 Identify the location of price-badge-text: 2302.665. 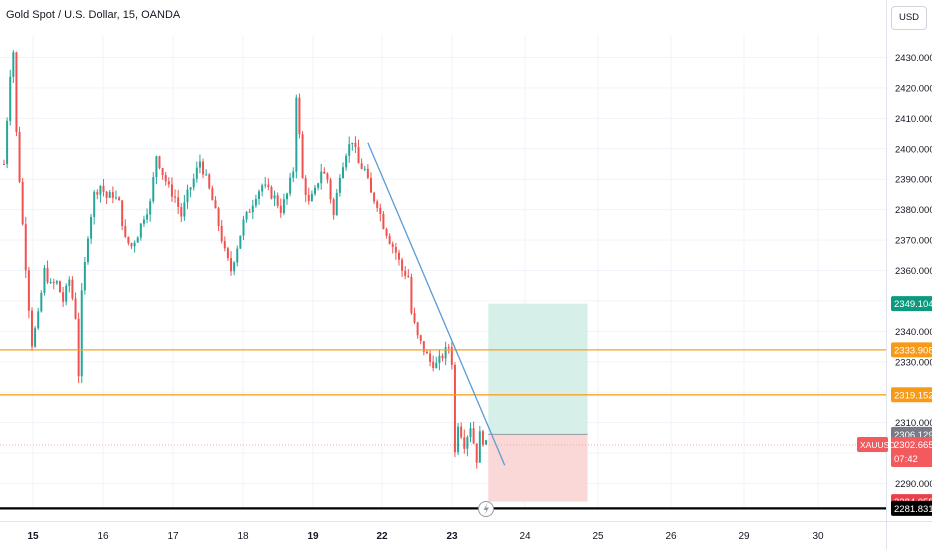
(913, 445).